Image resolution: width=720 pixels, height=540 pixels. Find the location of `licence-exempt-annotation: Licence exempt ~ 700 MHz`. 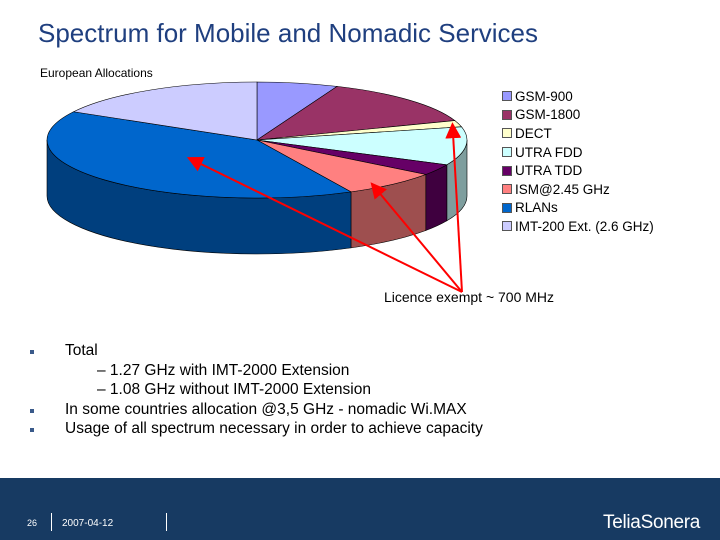

licence-exempt-annotation: Licence exempt ~ 700 MHz is located at coordinates (469, 297).